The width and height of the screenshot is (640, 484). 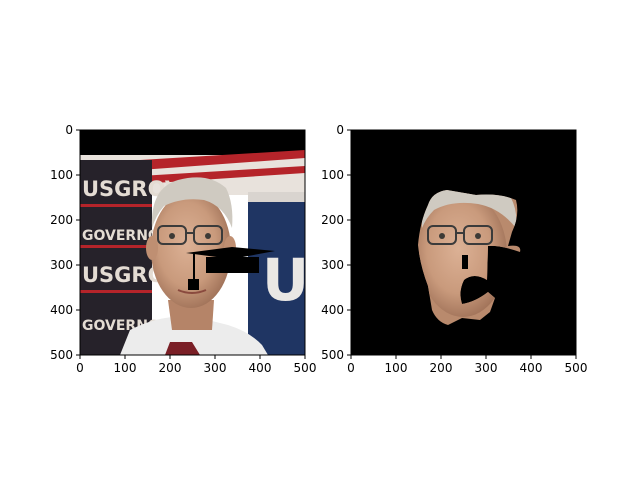 What do you see at coordinates (276, 197) in the screenshot?
I see `sign-top-edge` at bounding box center [276, 197].